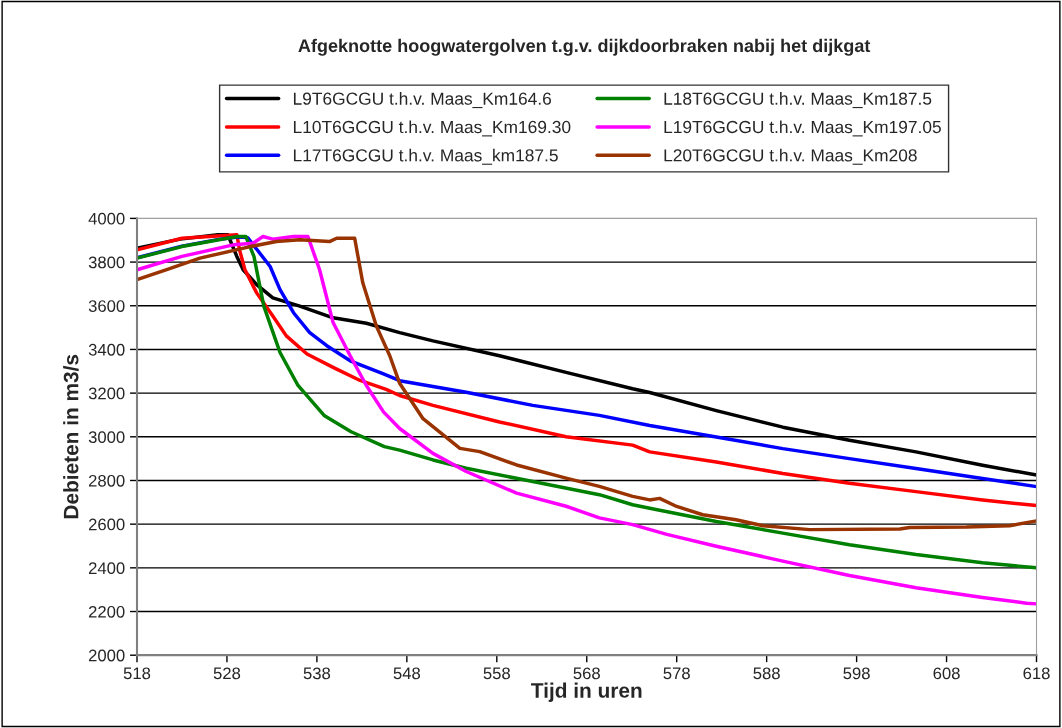 The width and height of the screenshot is (1062, 728). Describe the element at coordinates (432, 128) in the screenshot. I see `legend-label: L10T6GCGU t.h.v. Maas_Km169.30` at that location.